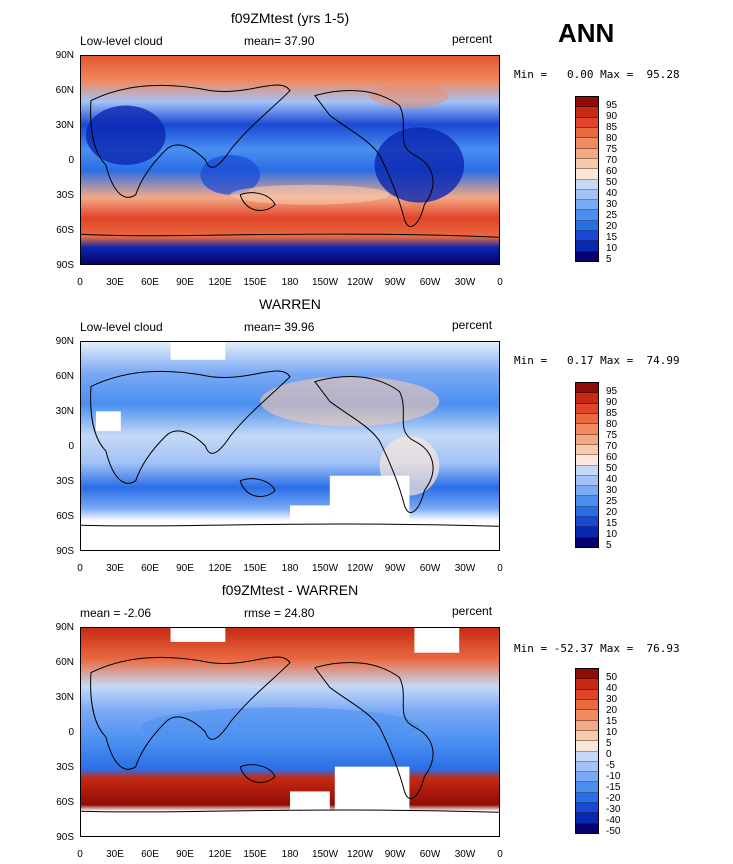 Image resolution: width=733 pixels, height=864 pixels. Describe the element at coordinates (597, 648) in the screenshot. I see `minmax-label: Min = -52.37 Max = 76.93` at that location.